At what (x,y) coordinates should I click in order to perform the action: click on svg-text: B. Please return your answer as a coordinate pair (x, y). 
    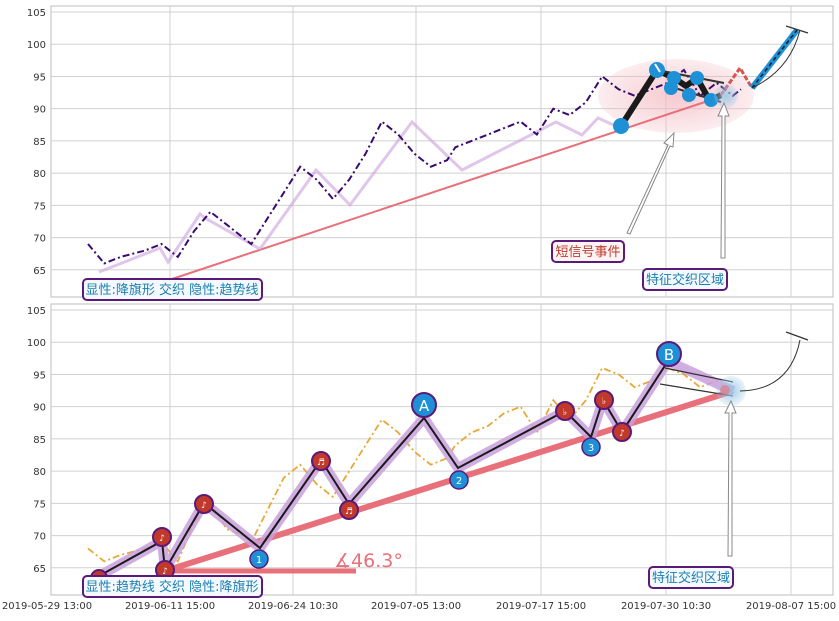
    Looking at the image, I should click on (669, 355).